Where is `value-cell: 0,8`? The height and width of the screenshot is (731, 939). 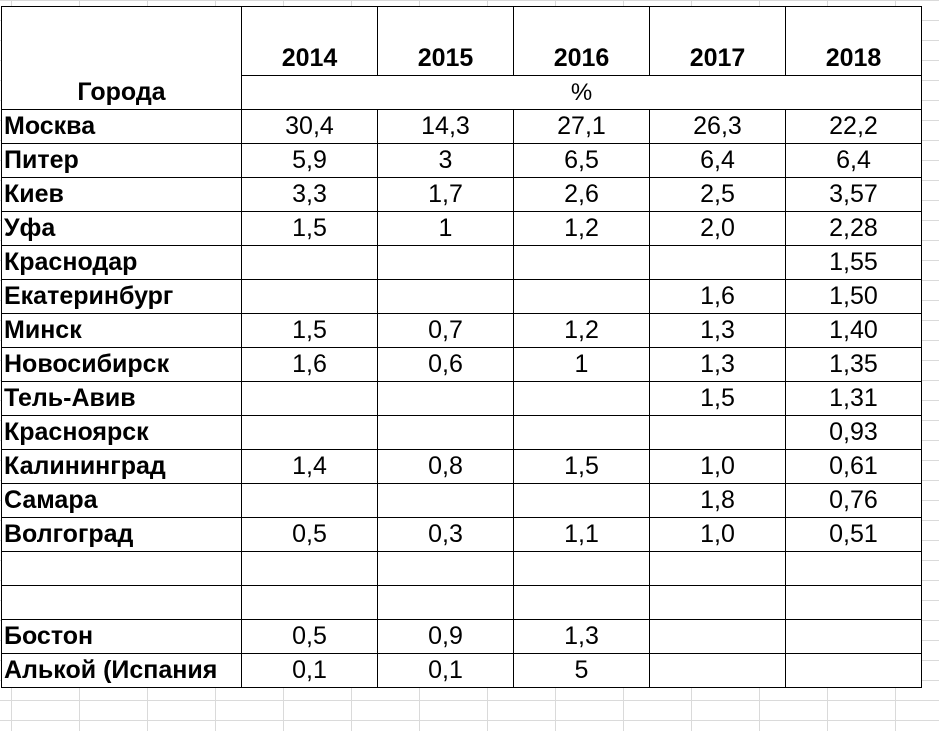
value-cell: 0,8 is located at coordinates (445, 466).